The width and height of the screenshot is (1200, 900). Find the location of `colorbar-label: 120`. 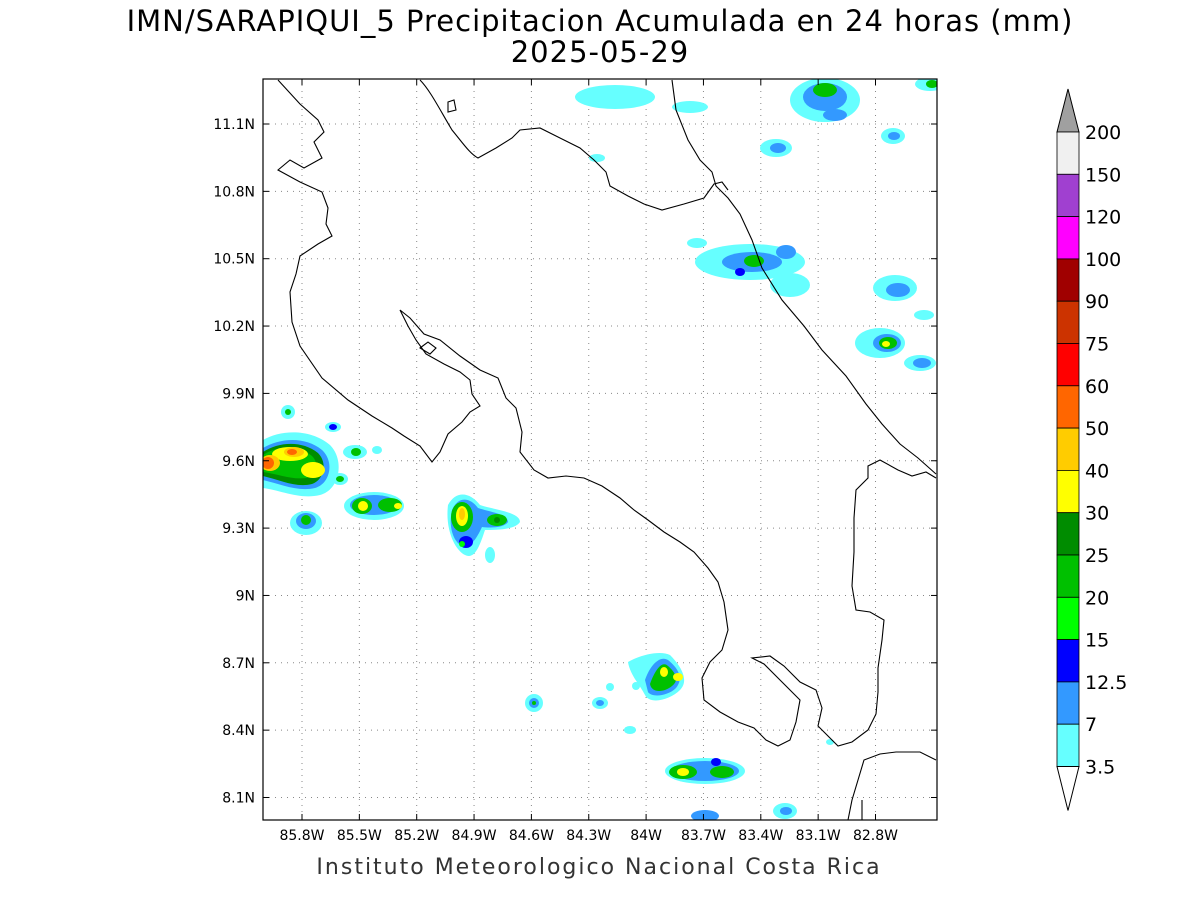

colorbar-label: 120 is located at coordinates (1103, 218).